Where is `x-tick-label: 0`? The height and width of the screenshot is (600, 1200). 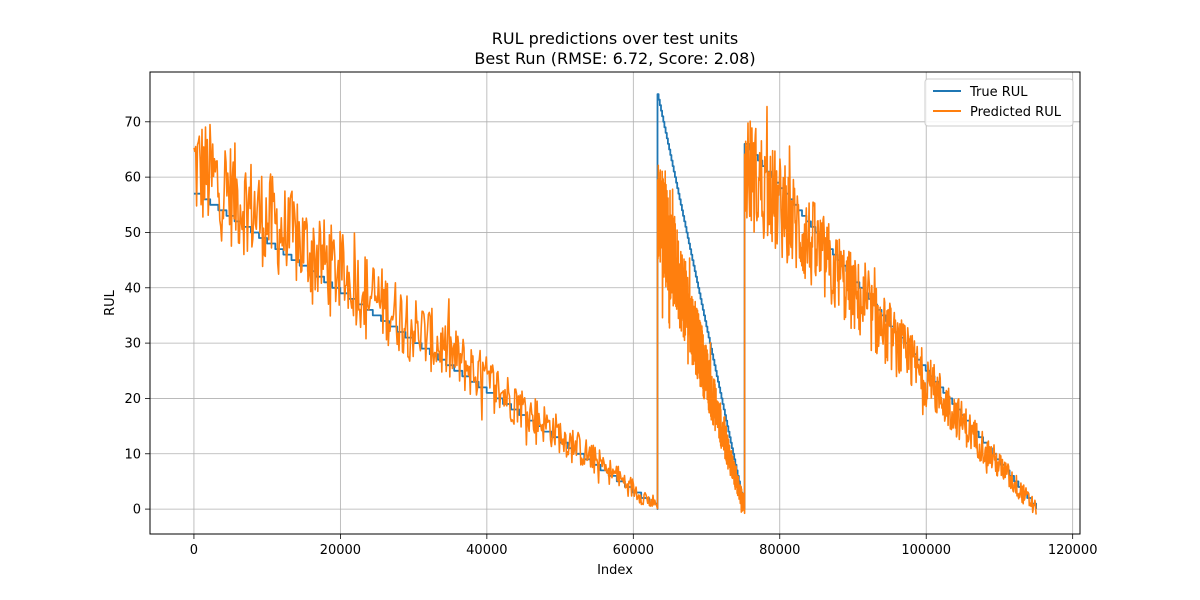 x-tick-label: 0 is located at coordinates (194, 550).